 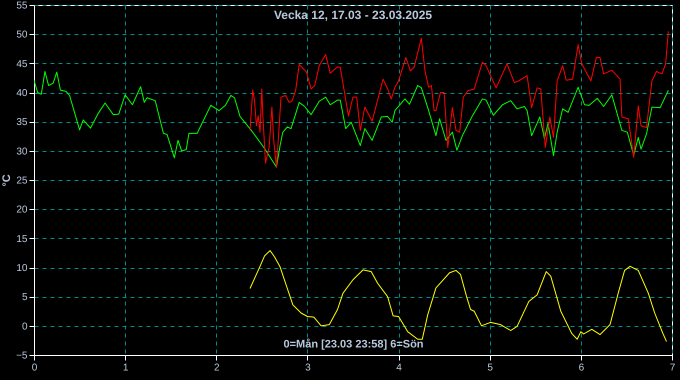 What do you see at coordinates (125, 368) in the screenshot?
I see `x-tick-label: 1` at bounding box center [125, 368].